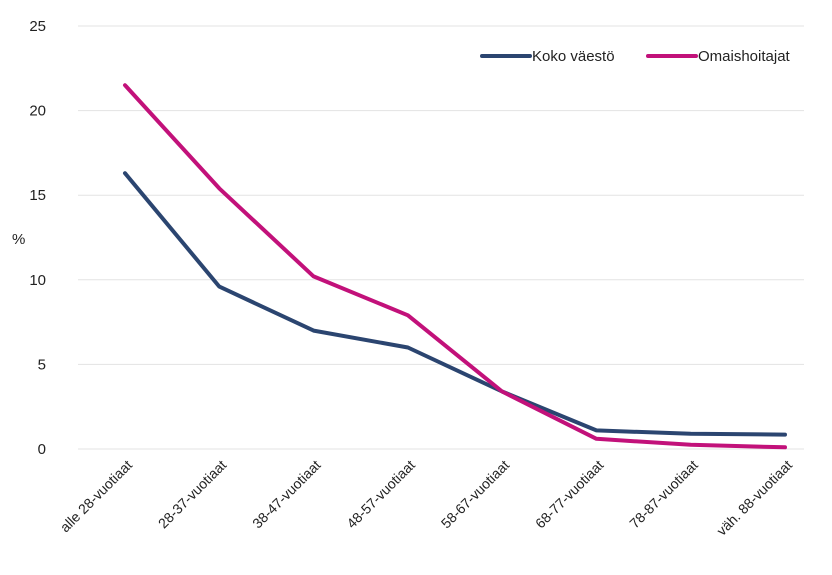 This screenshot has height=575, width=832. I want to click on legend-label-1: Koko väestö, so click(573, 56).